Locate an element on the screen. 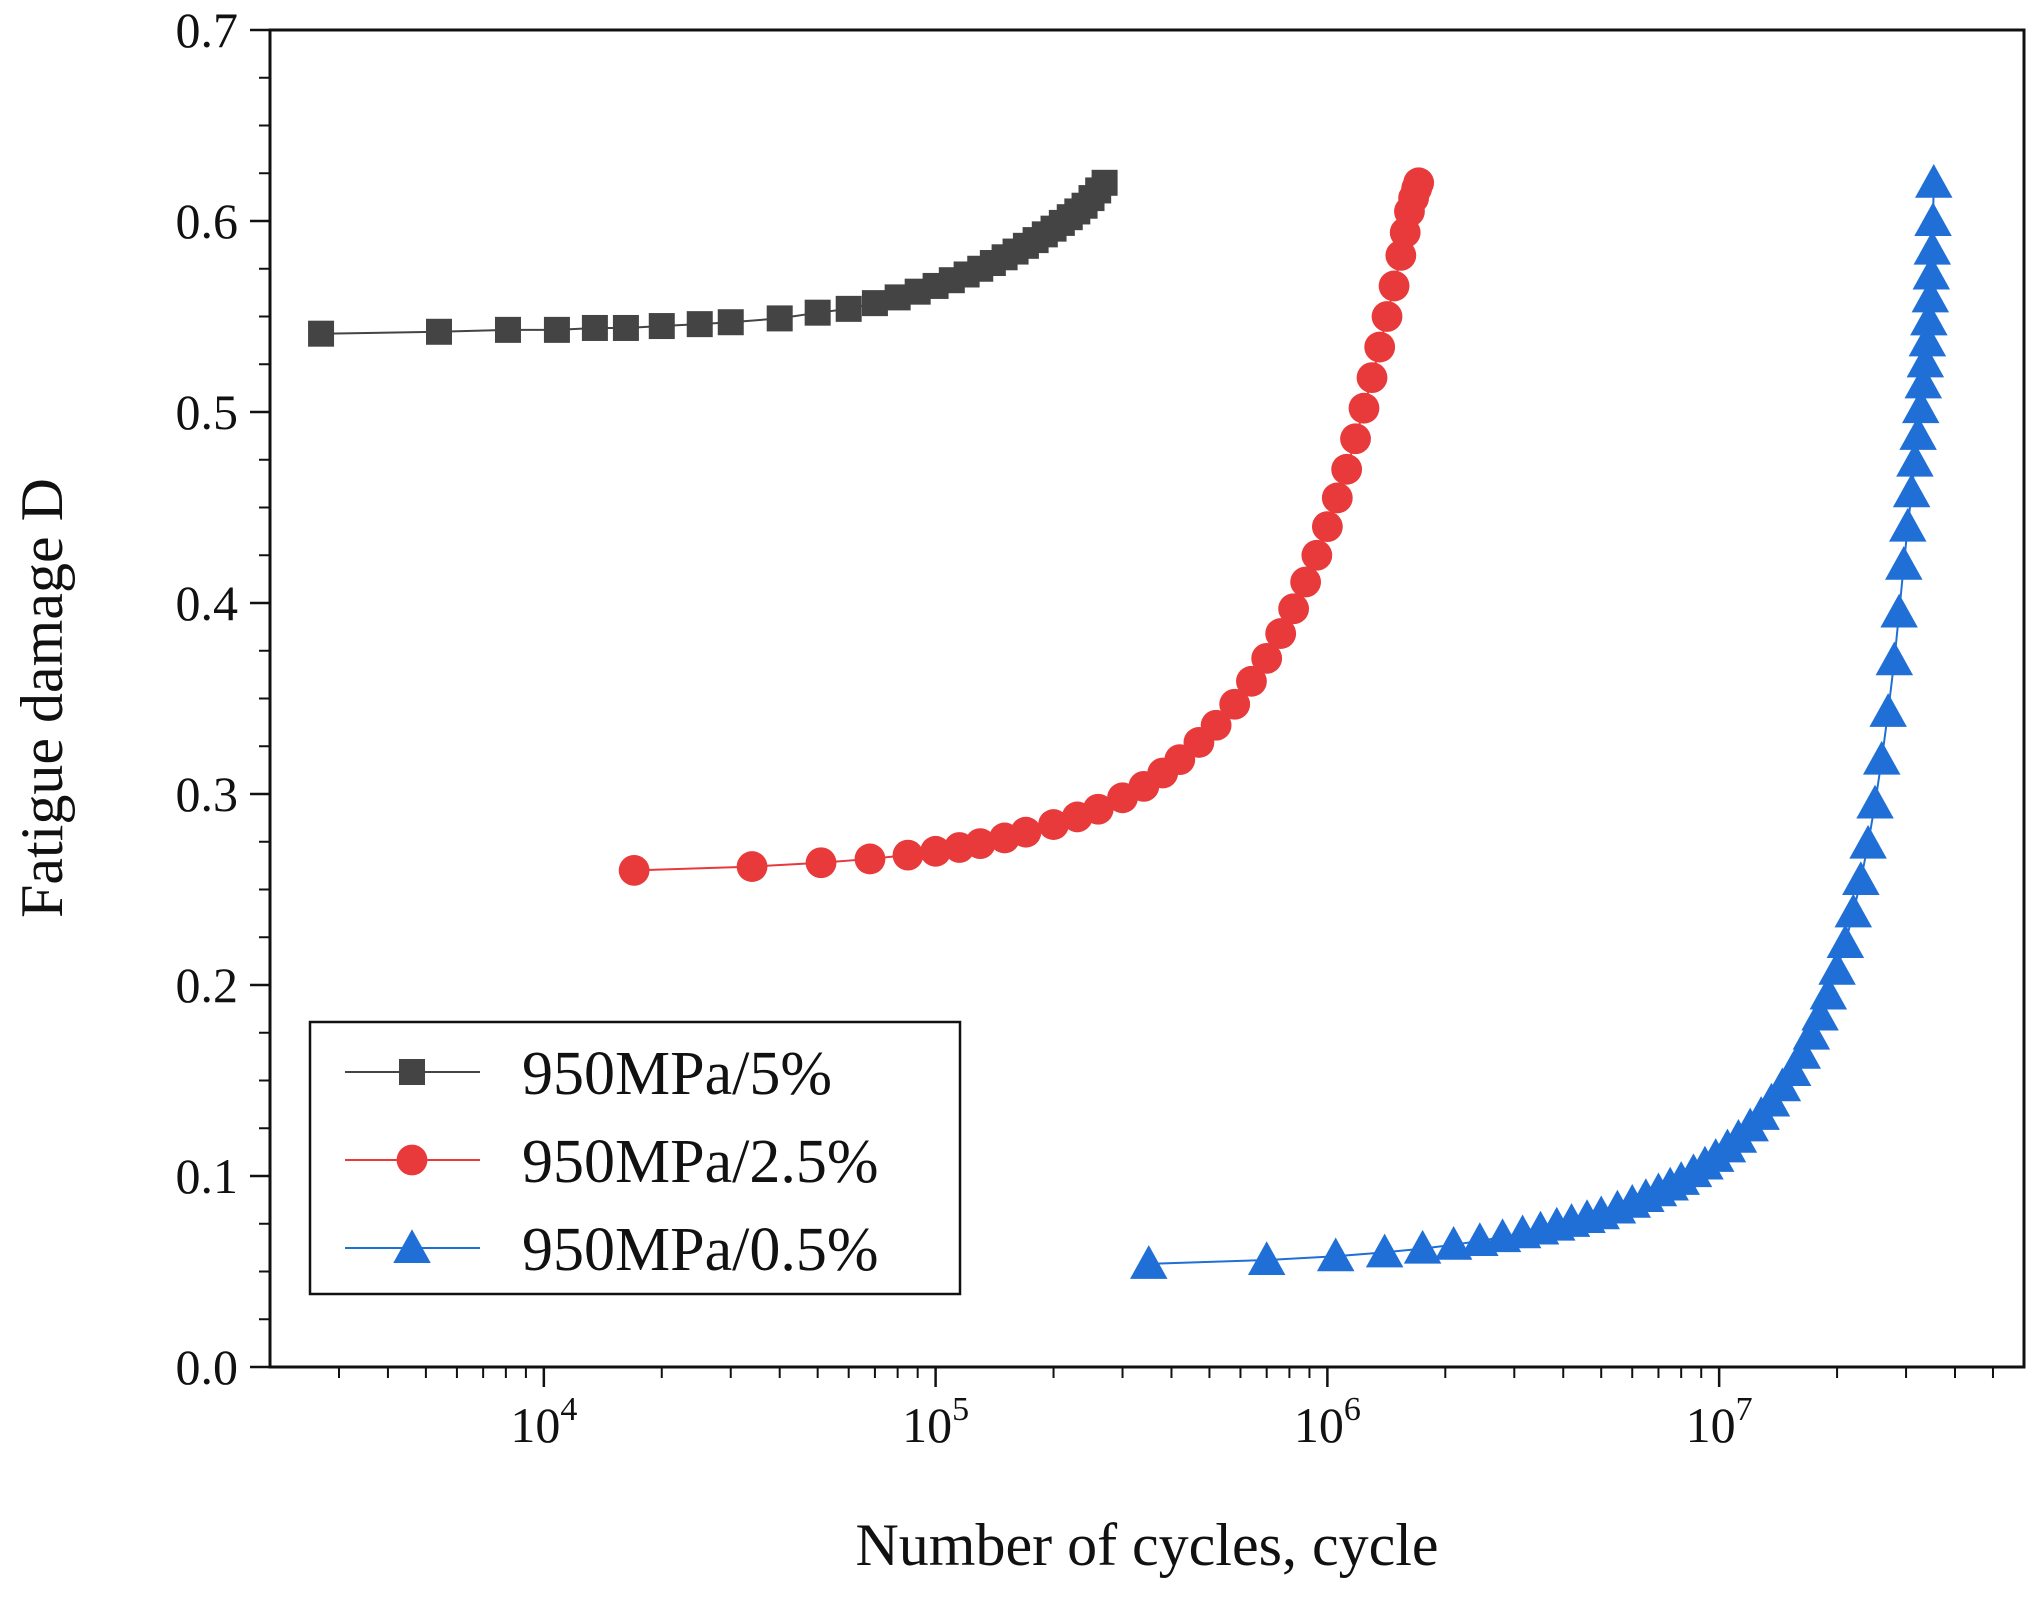 Image resolution: width=2044 pixels, height=1600 pixels. y-tick-label: 0.1 is located at coordinates (207, 1176).